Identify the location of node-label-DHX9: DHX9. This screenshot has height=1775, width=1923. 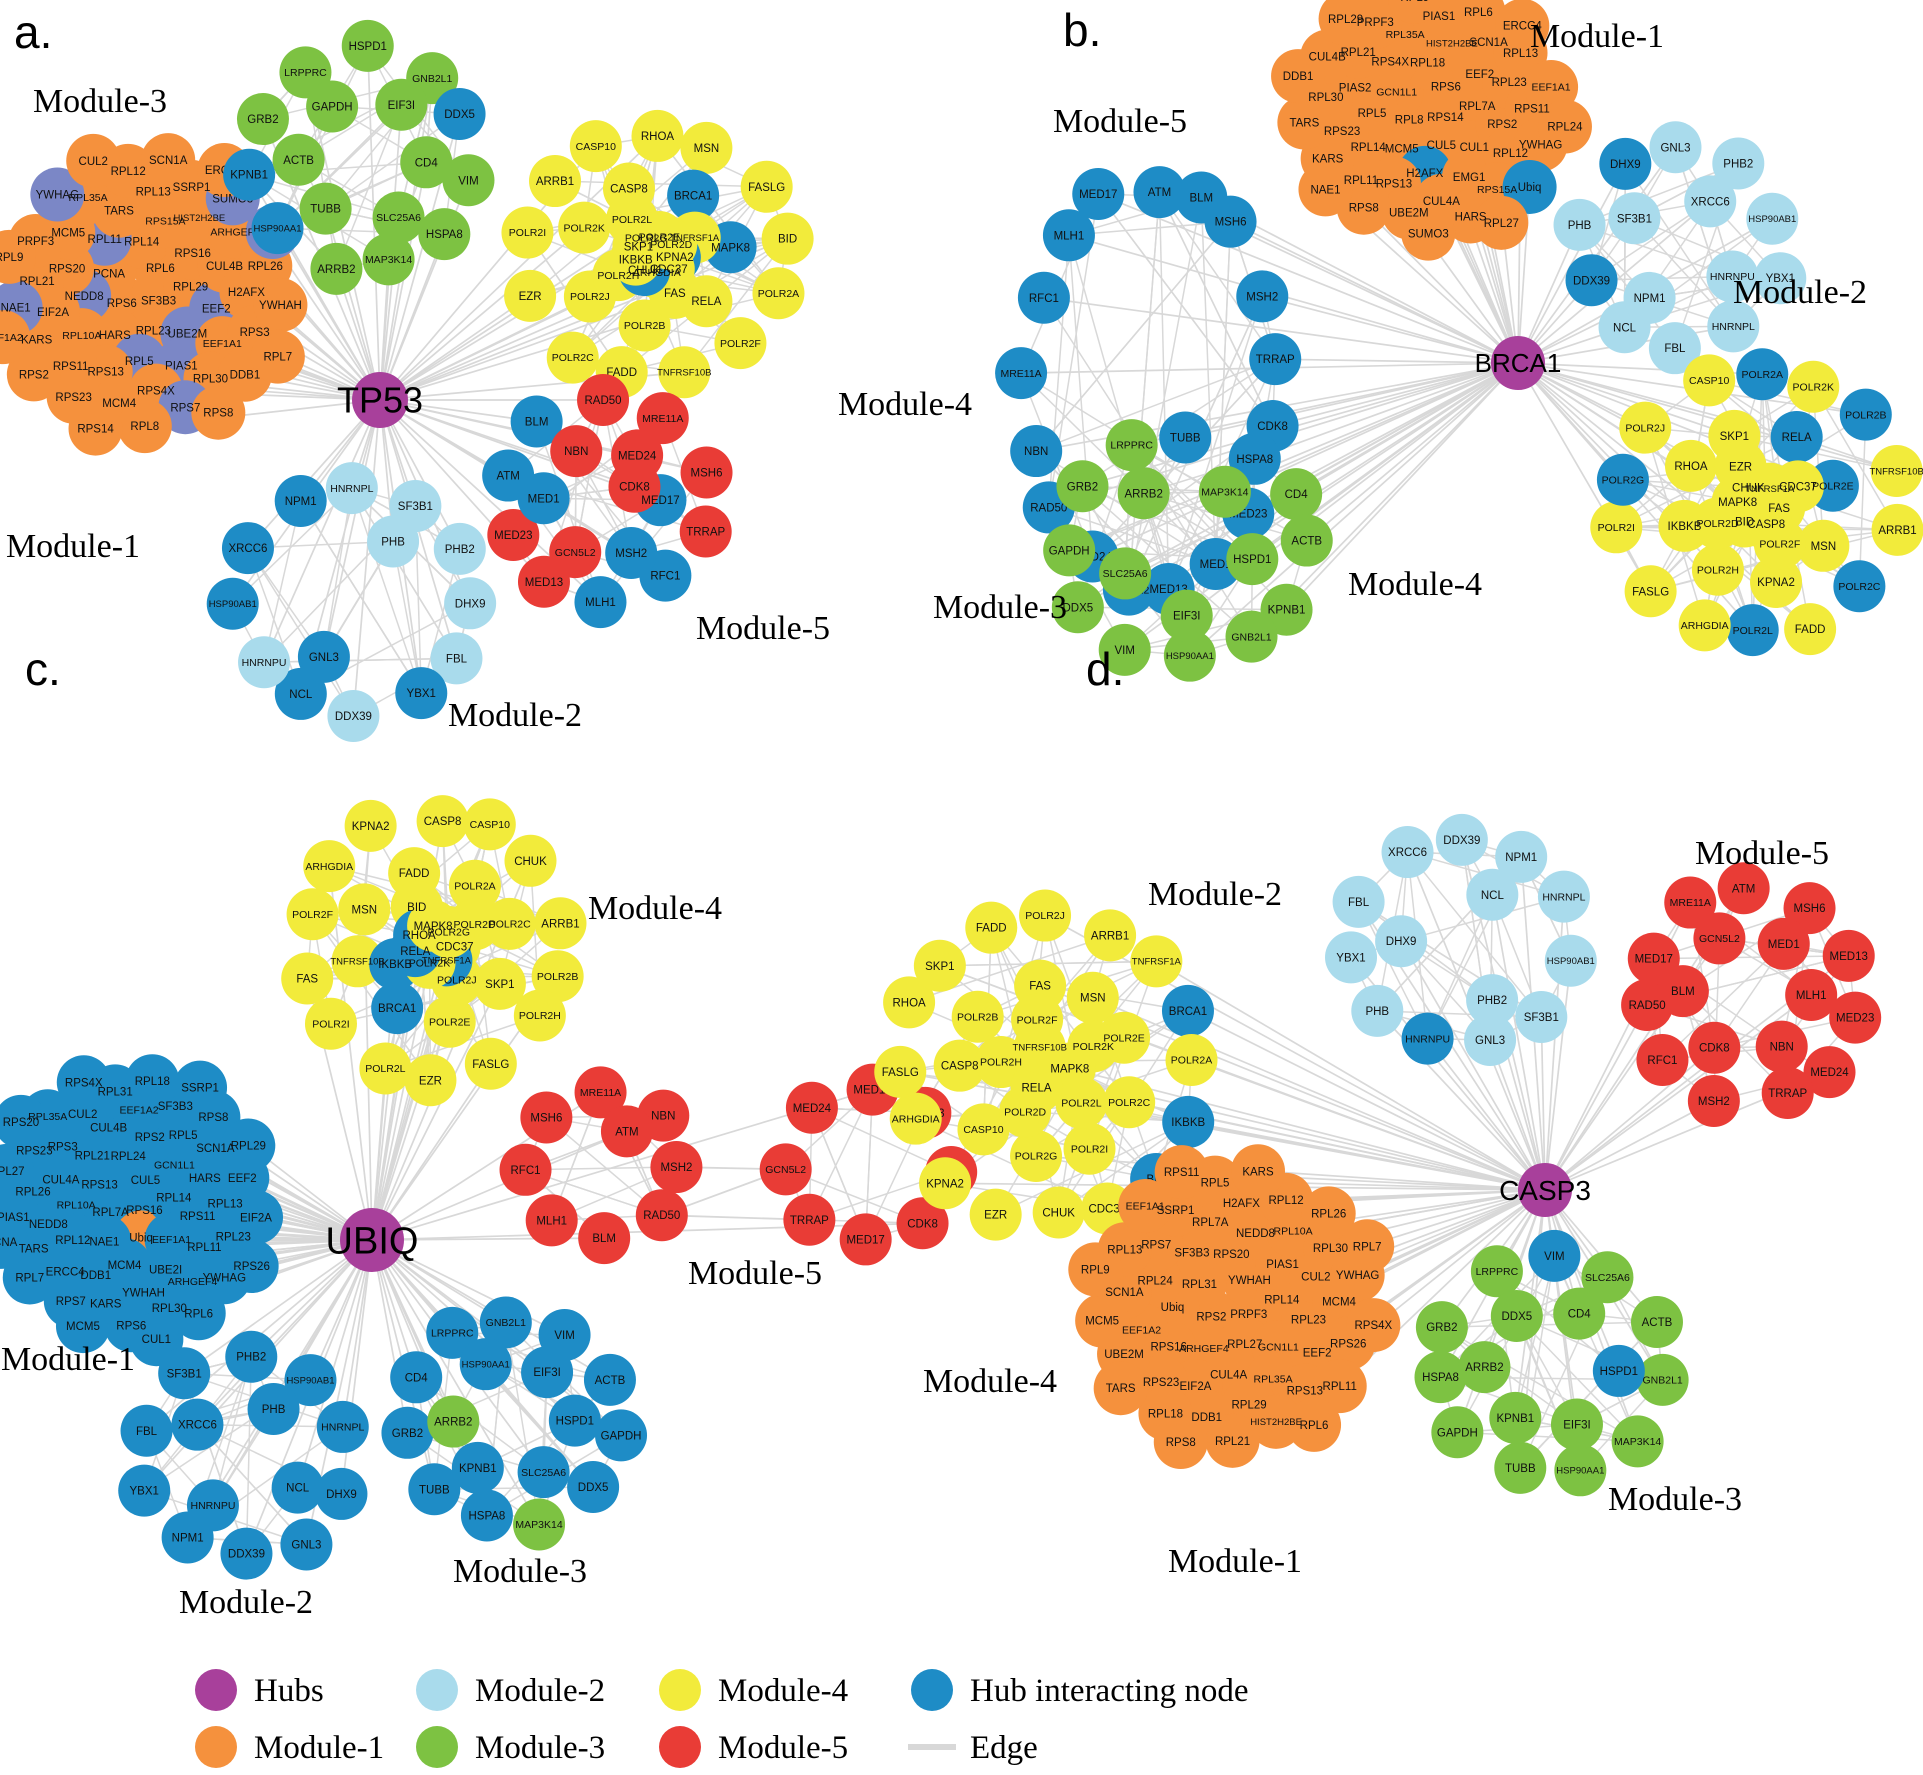
(1625, 165).